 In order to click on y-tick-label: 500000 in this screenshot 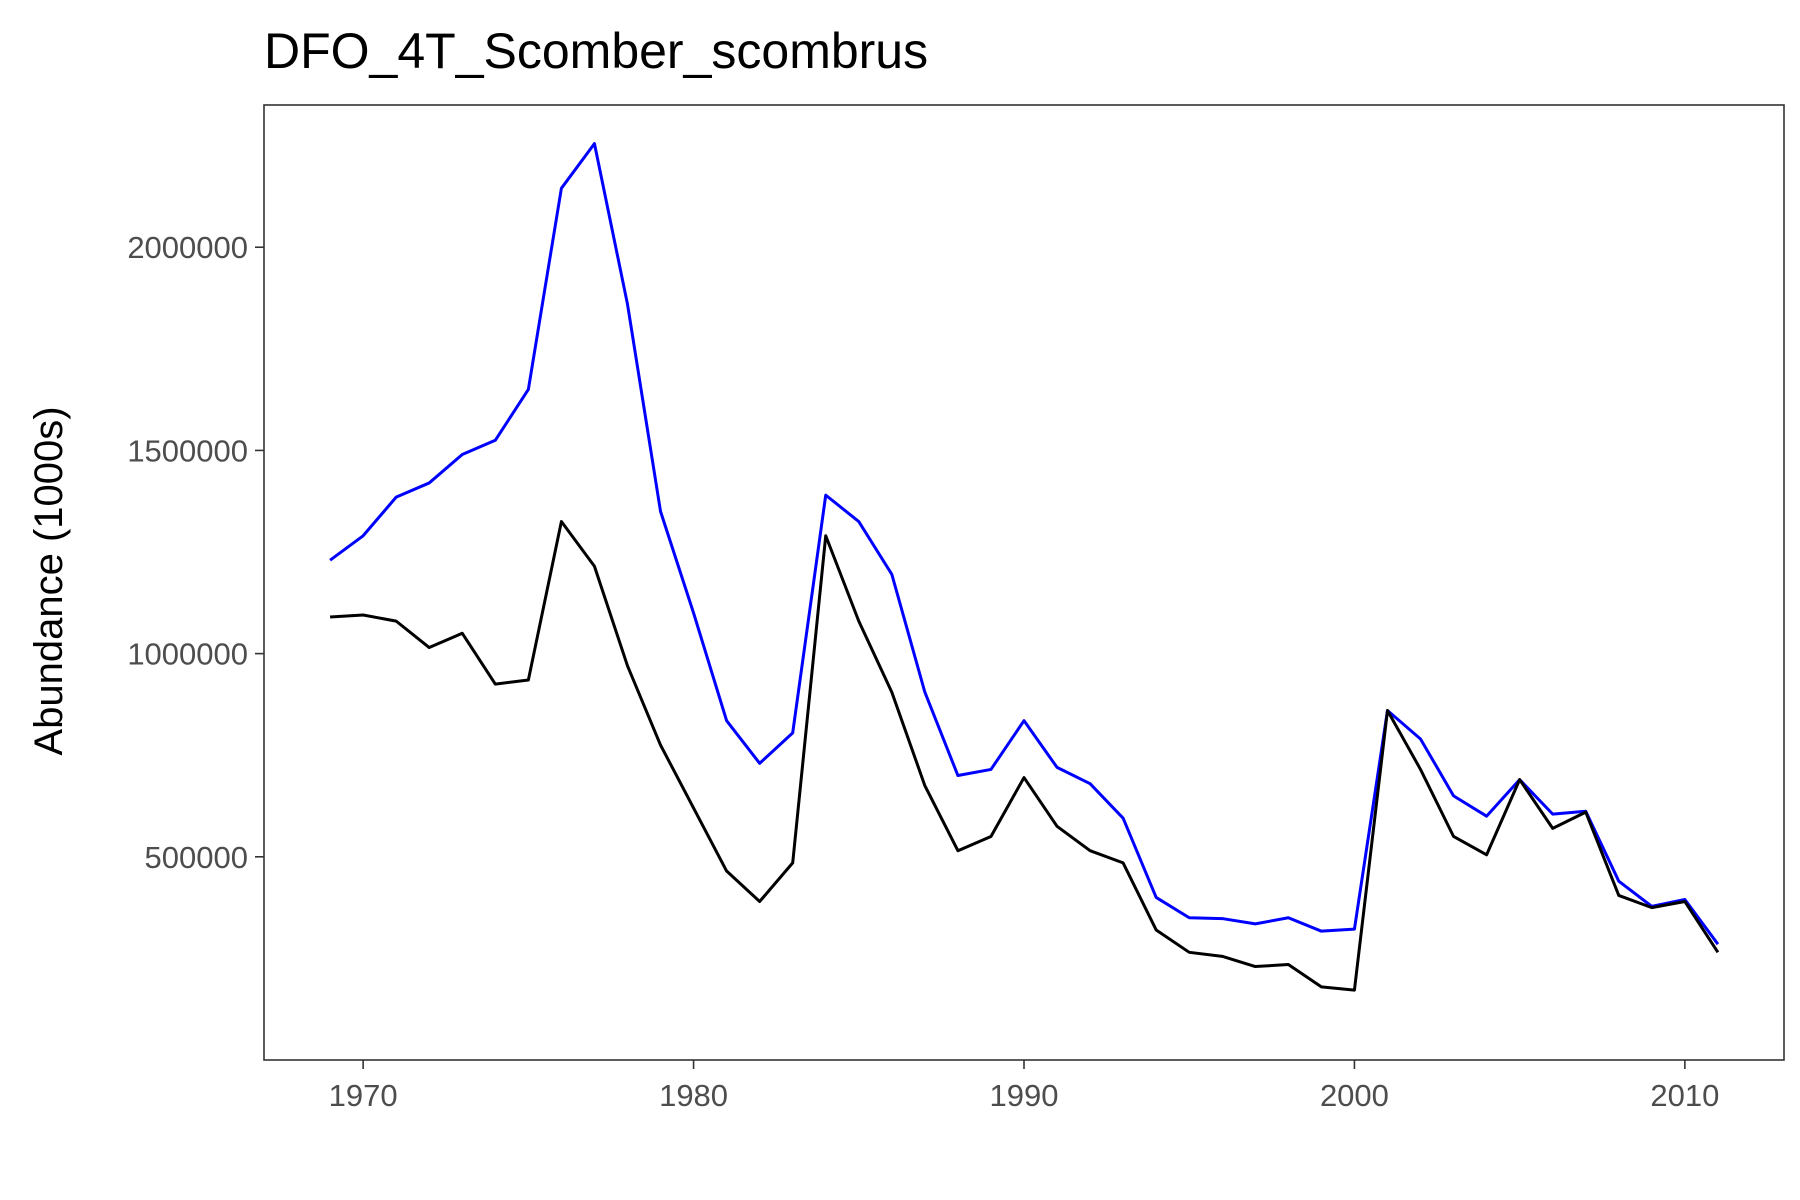, I will do `click(196, 857)`.